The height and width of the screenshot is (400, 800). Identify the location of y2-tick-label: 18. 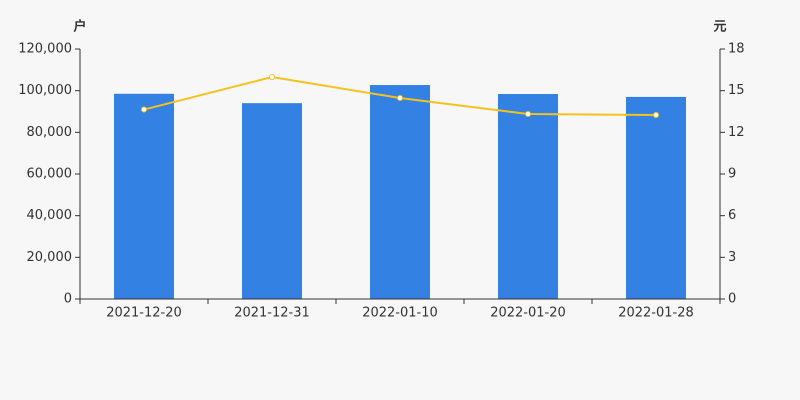
(736, 49).